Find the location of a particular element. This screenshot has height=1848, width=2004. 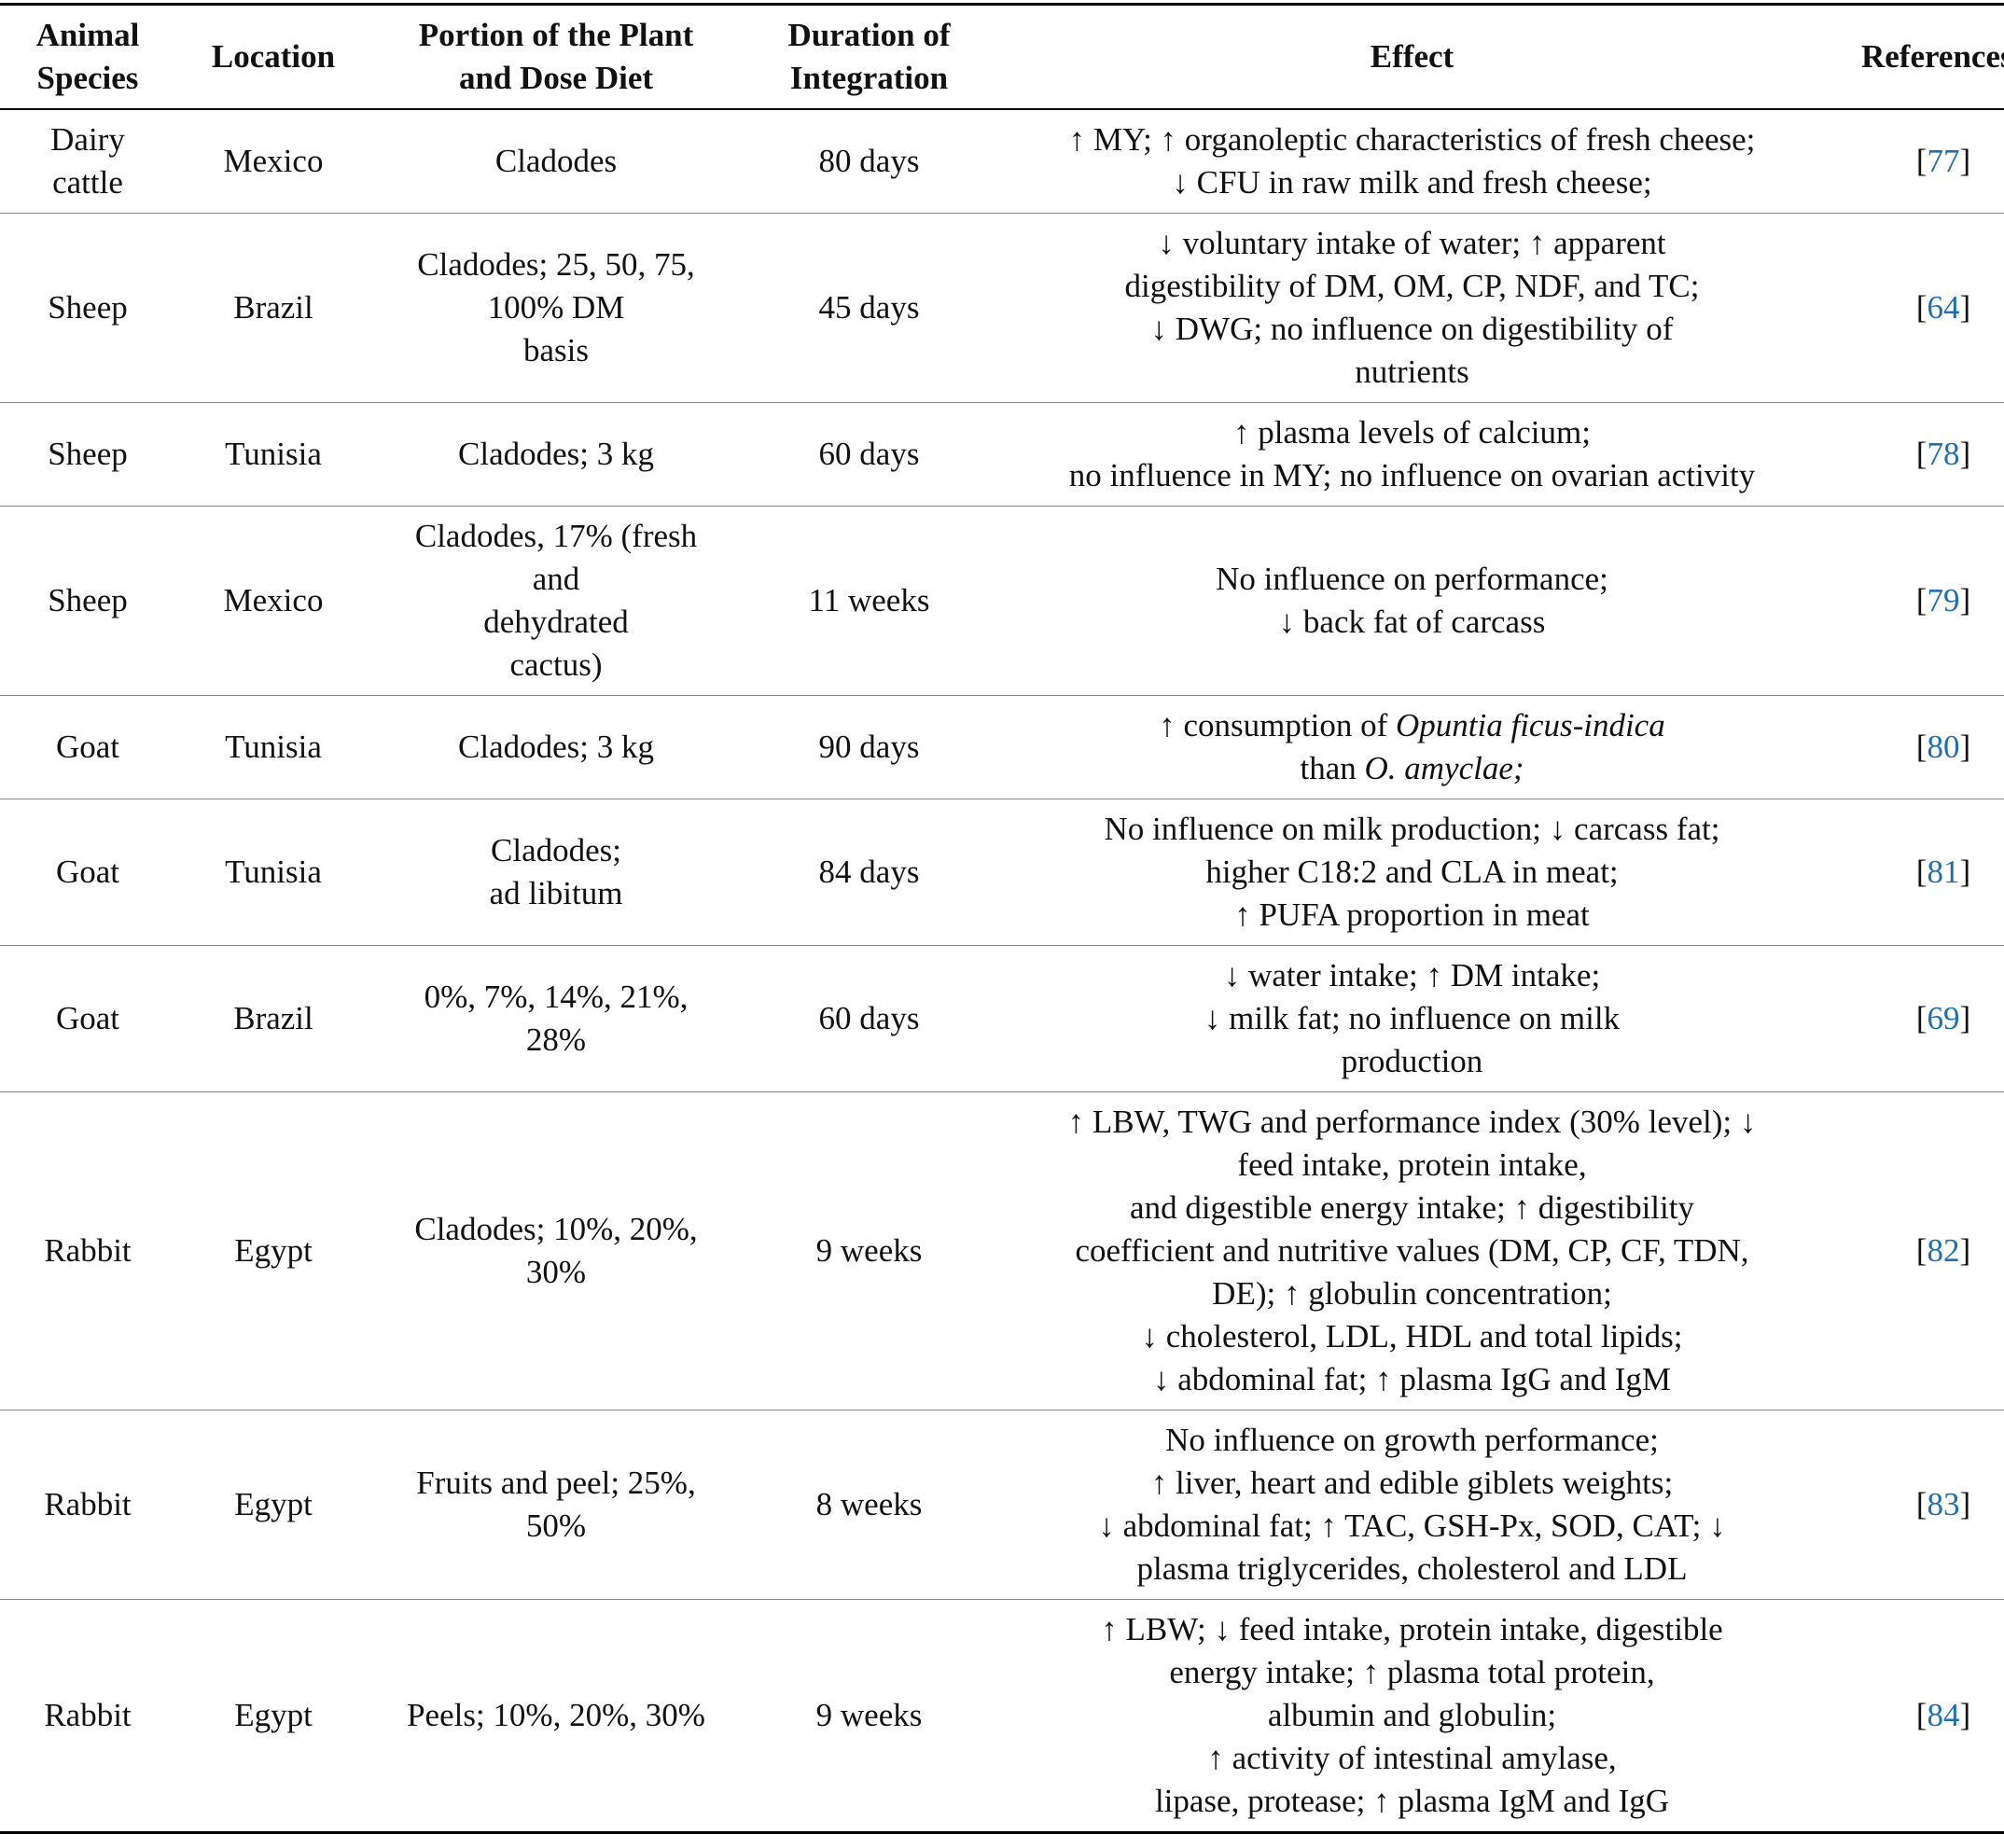

location-cell: Egypt is located at coordinates (273, 1251).